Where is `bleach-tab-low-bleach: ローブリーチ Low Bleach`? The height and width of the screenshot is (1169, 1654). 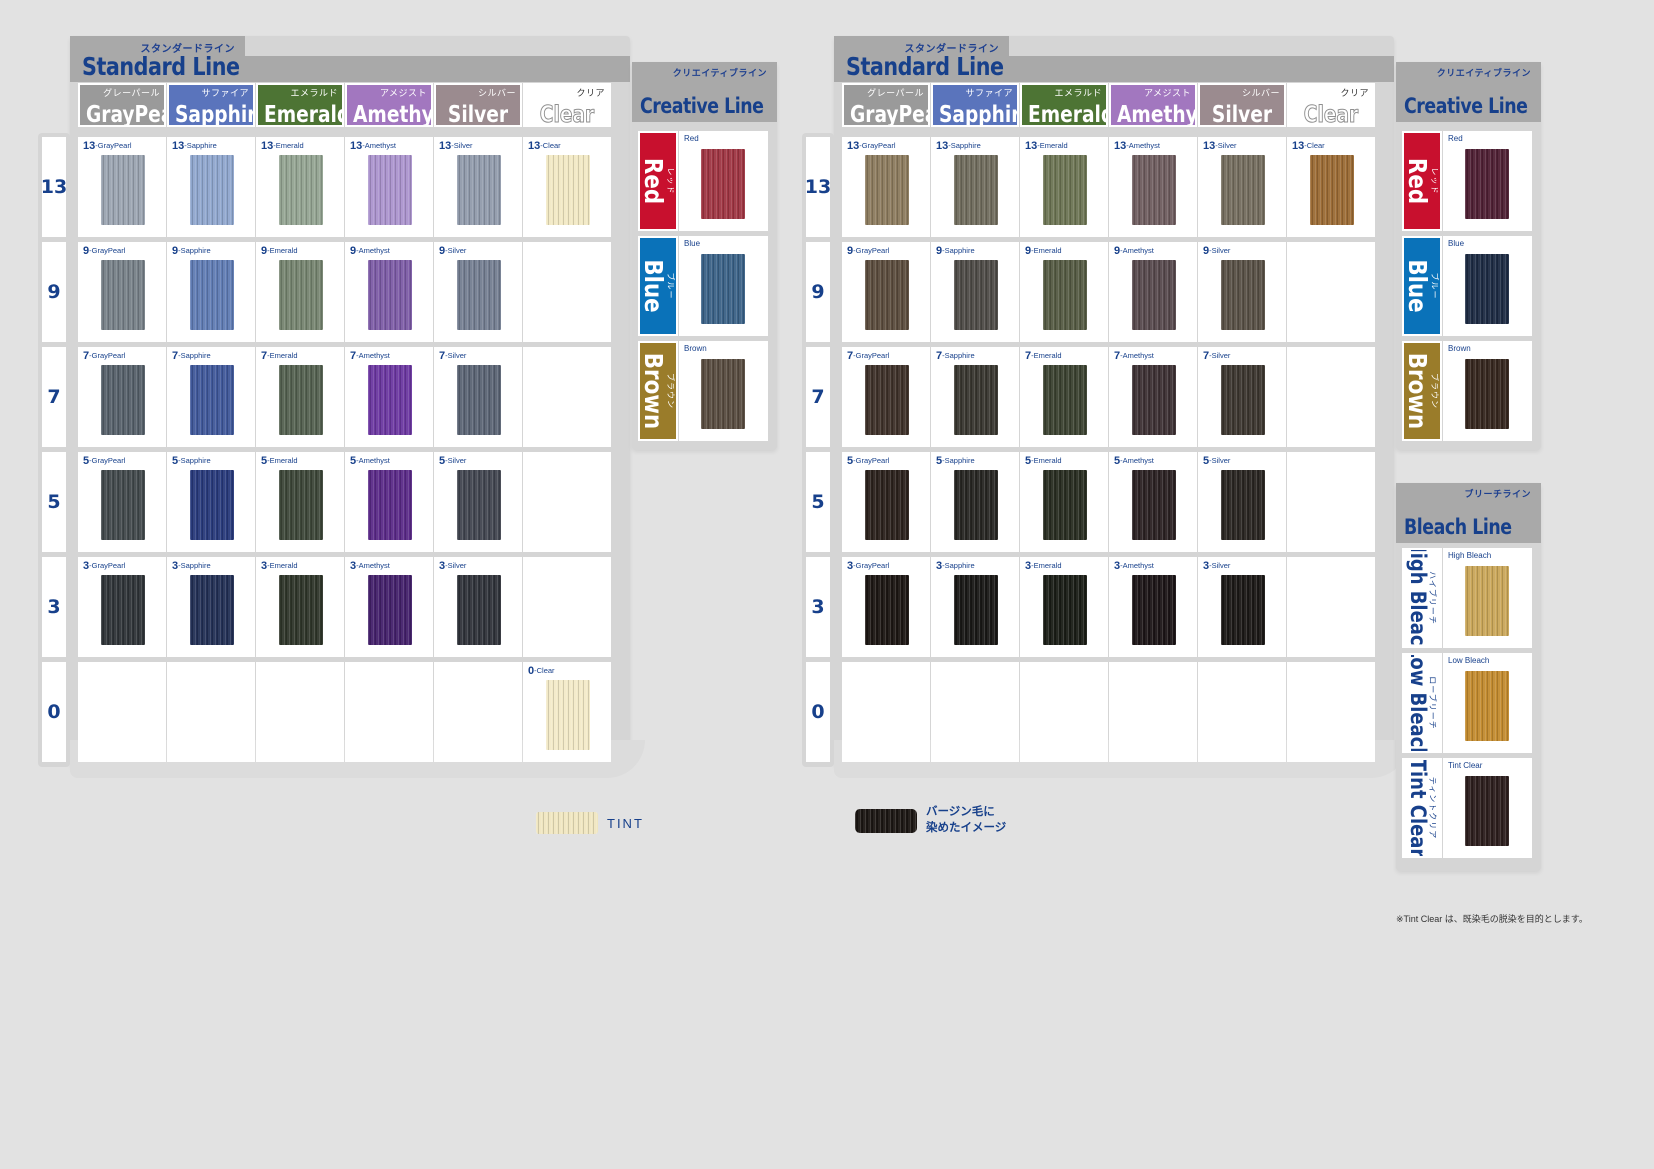 bleach-tab-low-bleach: ローブリーチ Low Bleach is located at coordinates (1422, 703).